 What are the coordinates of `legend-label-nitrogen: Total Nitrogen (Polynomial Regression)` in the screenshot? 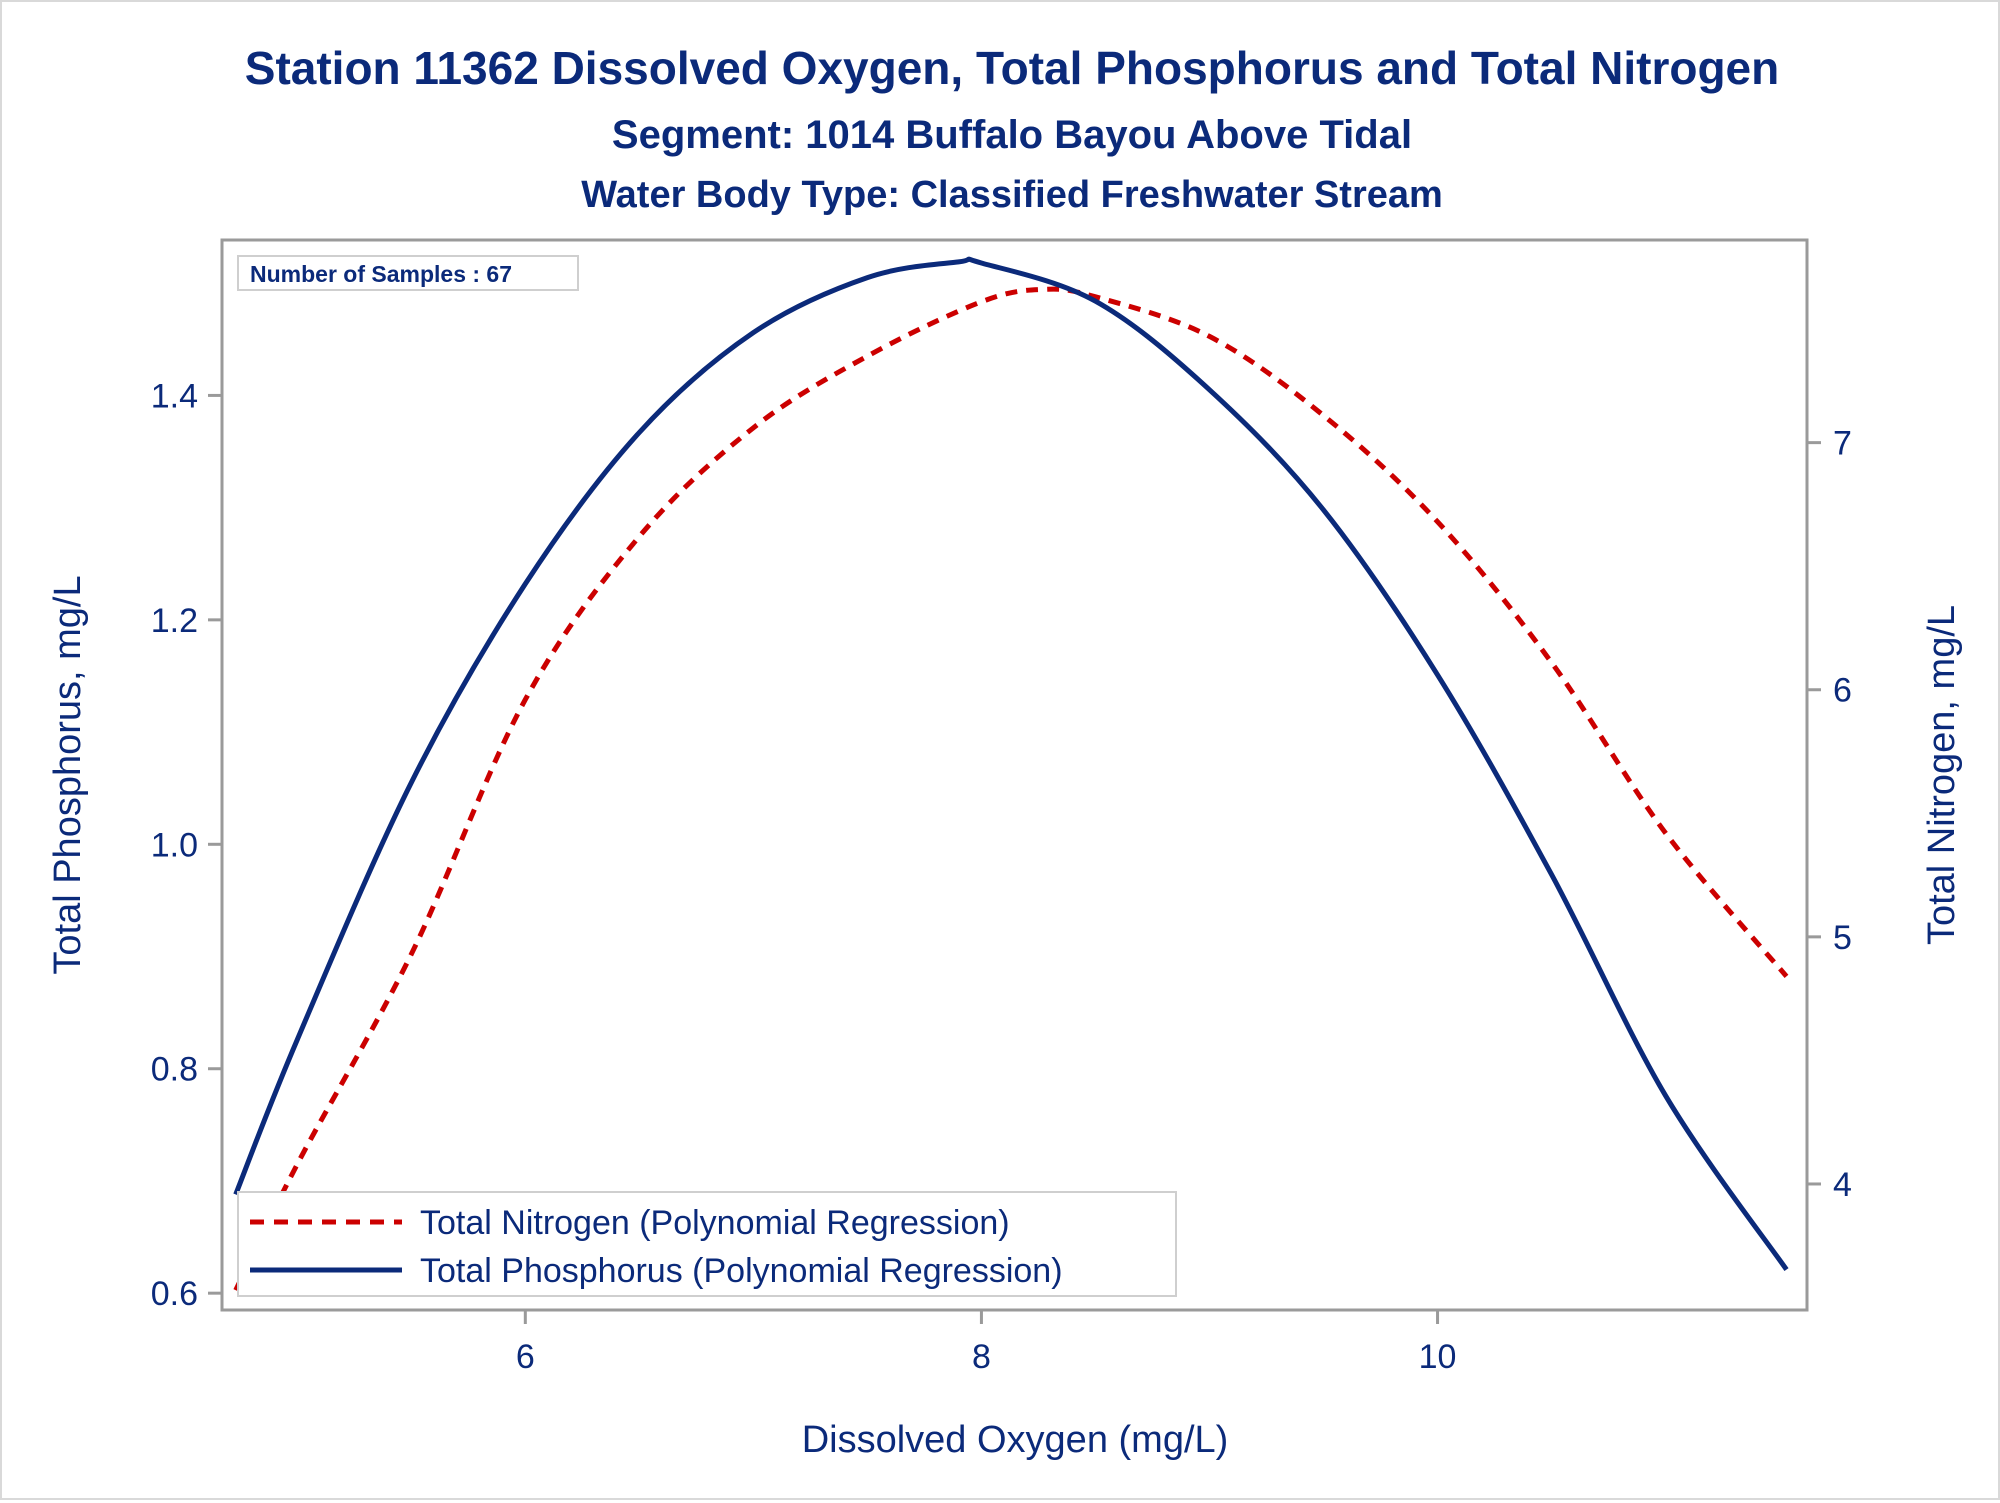 It's located at (715, 1223).